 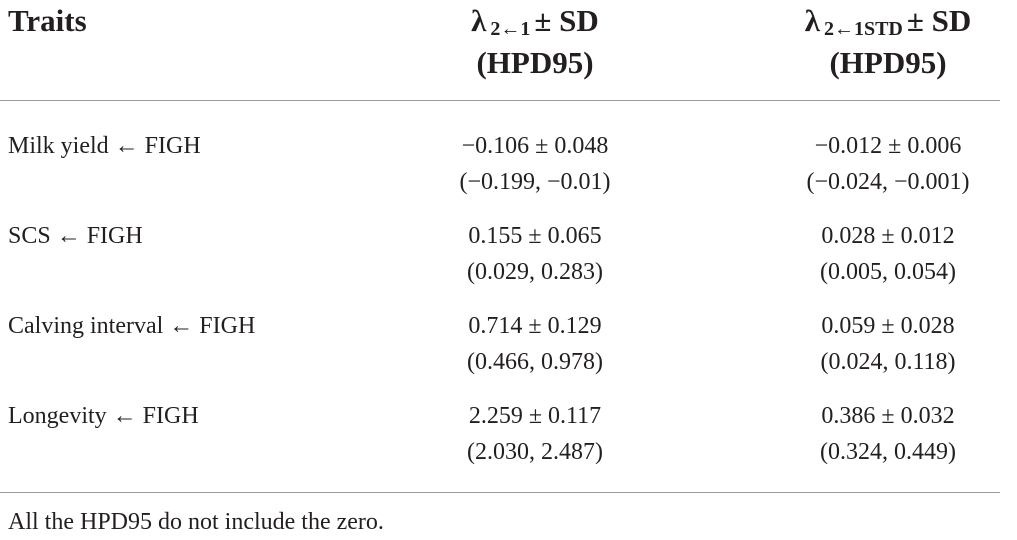 What do you see at coordinates (500, 492) in the screenshot?
I see `bottom-rule` at bounding box center [500, 492].